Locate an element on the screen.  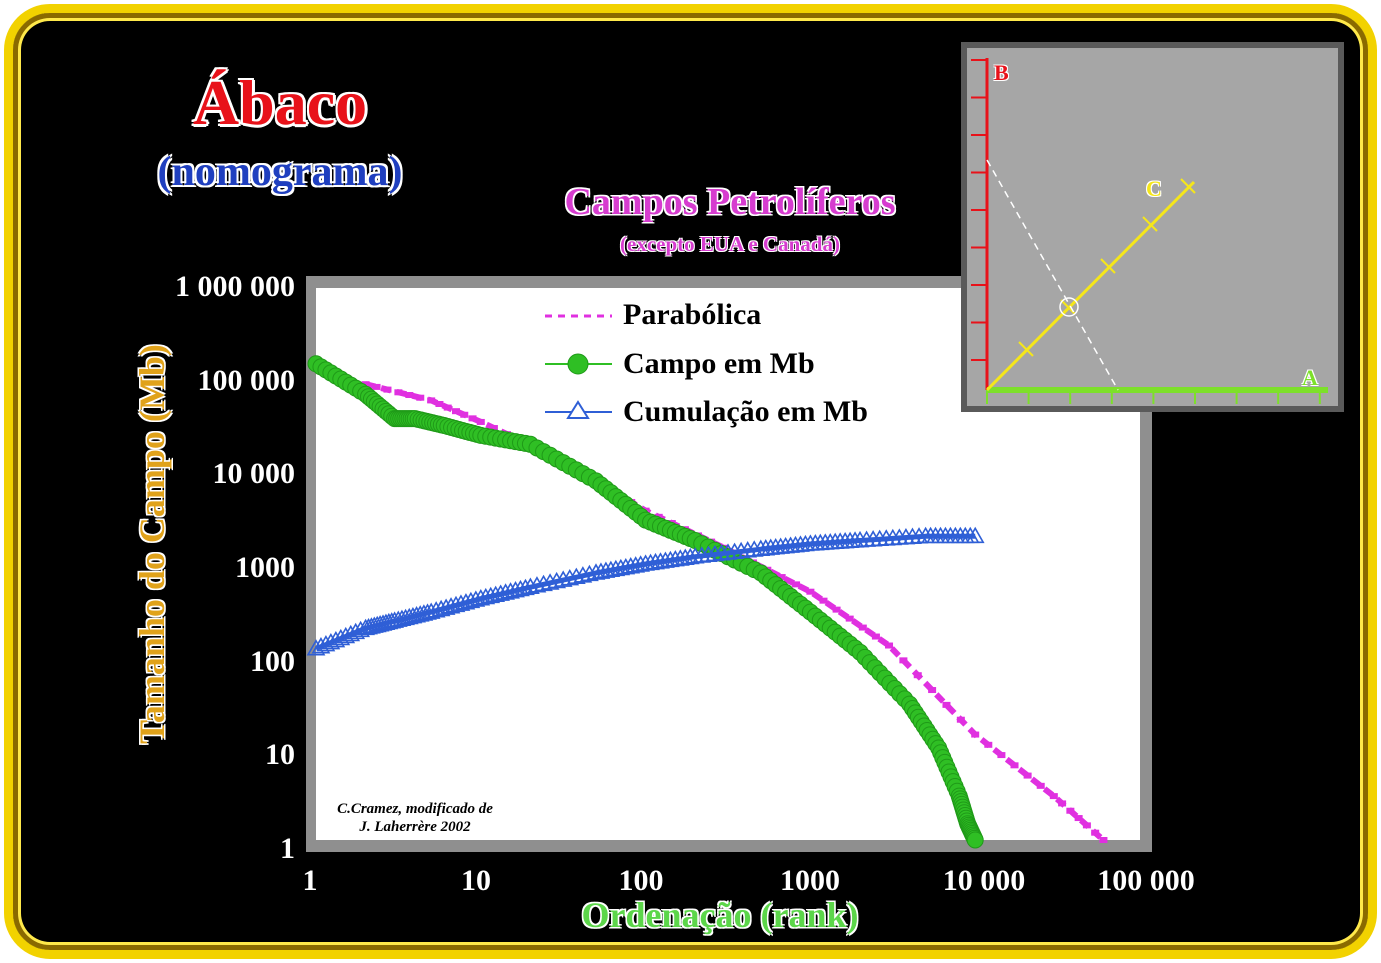
chart-title: Campos Petrolíferos is located at coordinates (730, 202).